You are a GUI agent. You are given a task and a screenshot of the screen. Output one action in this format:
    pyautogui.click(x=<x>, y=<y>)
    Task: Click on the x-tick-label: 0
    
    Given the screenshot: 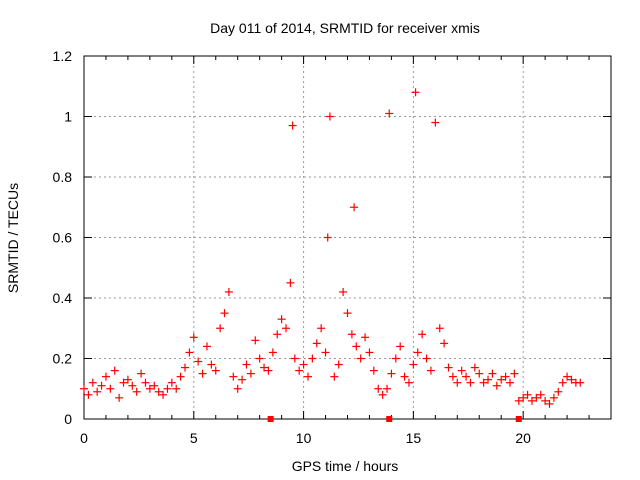 What is the action you would take?
    pyautogui.click(x=84, y=438)
    